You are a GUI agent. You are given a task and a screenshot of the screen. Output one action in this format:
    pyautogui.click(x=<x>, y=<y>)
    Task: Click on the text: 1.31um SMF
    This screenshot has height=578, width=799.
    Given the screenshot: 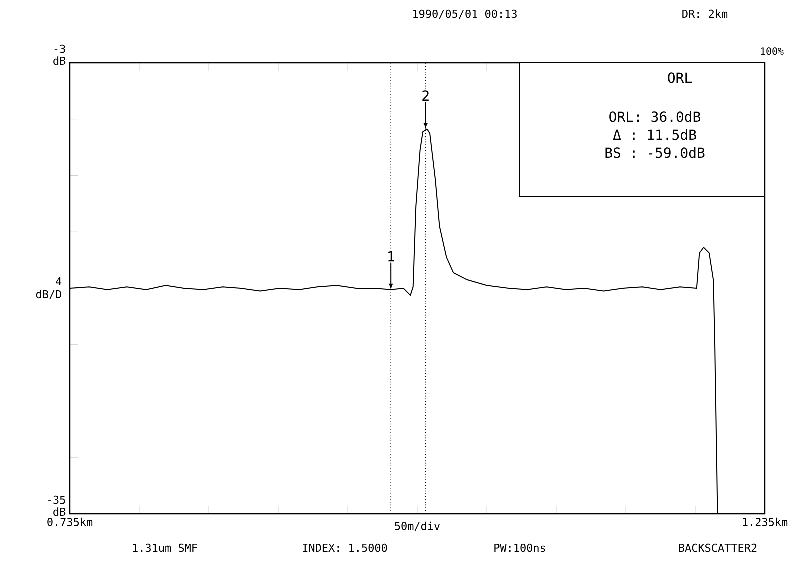 What is the action you would take?
    pyautogui.click(x=165, y=548)
    